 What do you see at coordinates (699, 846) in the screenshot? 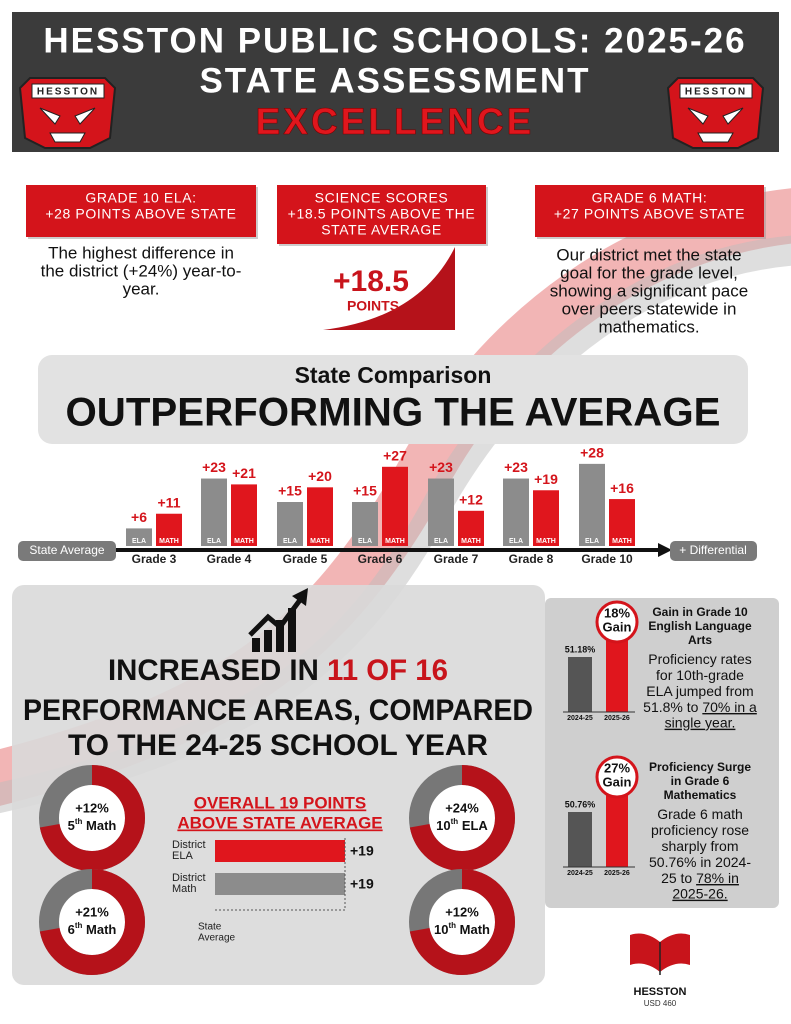
I see `gain-body: sharply from` at bounding box center [699, 846].